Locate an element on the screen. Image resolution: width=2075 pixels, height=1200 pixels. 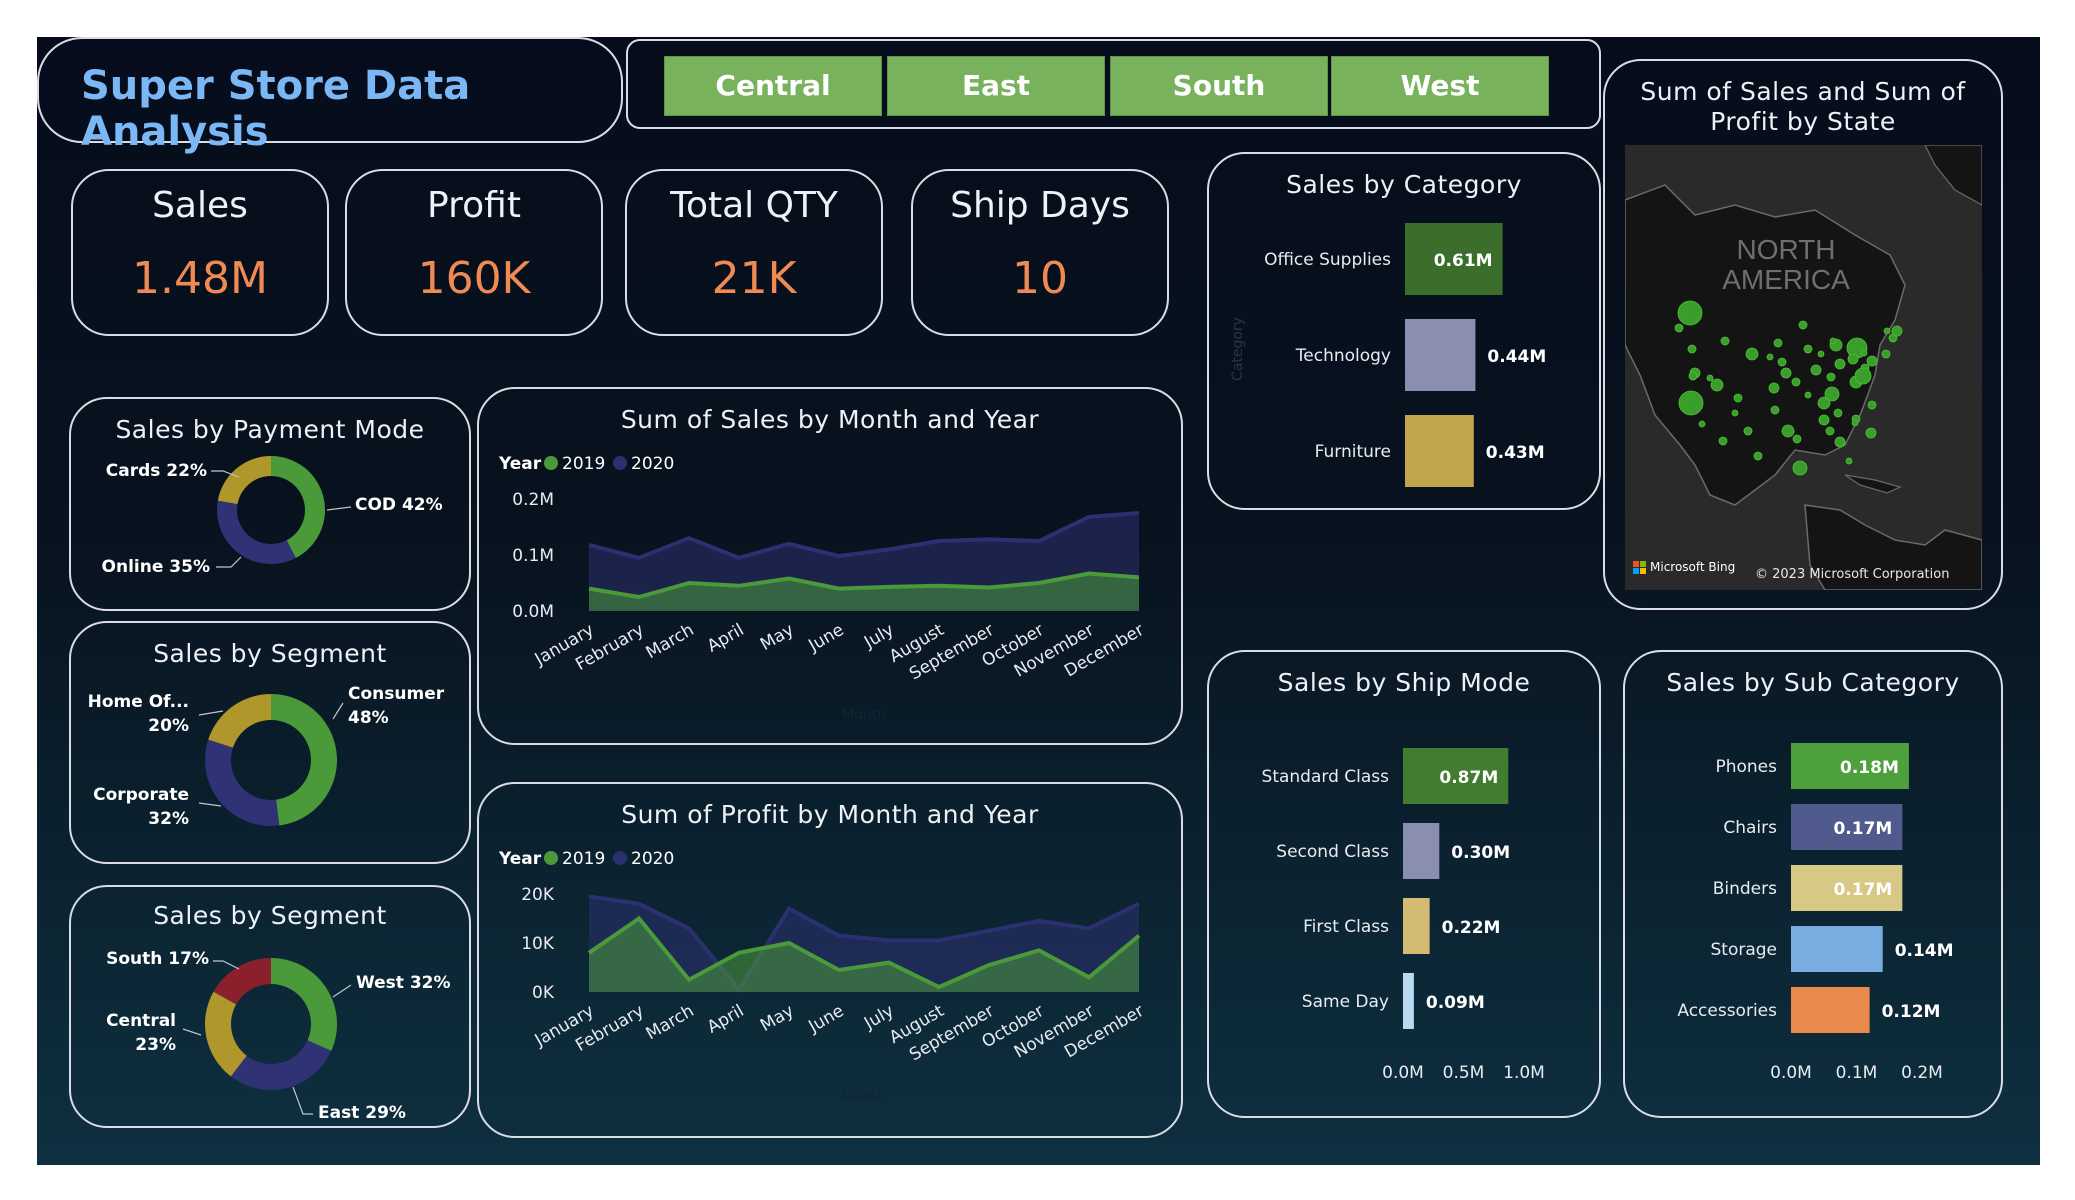
bar-category-label: Standard Class is located at coordinates (1326, 777).